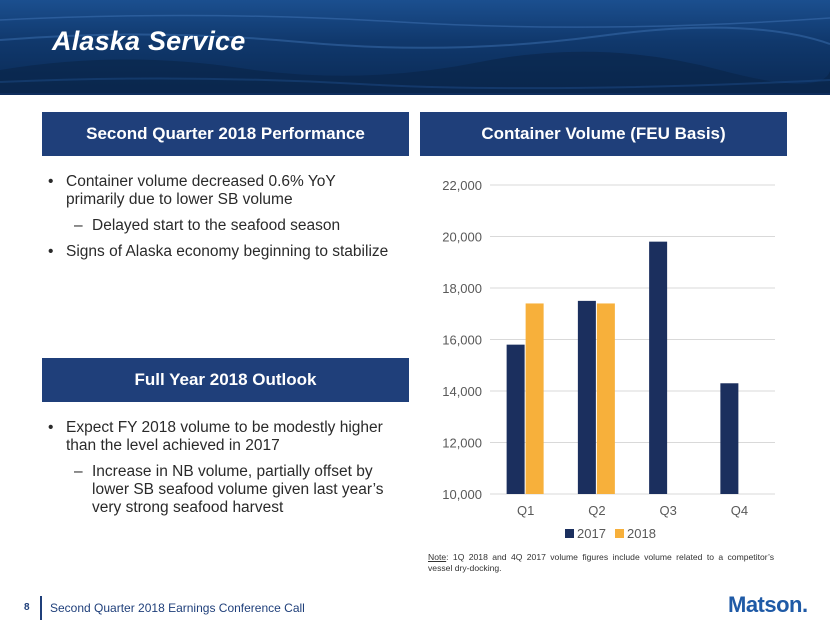  Describe the element at coordinates (415, 94) in the screenshot. I see `header-divider` at that location.